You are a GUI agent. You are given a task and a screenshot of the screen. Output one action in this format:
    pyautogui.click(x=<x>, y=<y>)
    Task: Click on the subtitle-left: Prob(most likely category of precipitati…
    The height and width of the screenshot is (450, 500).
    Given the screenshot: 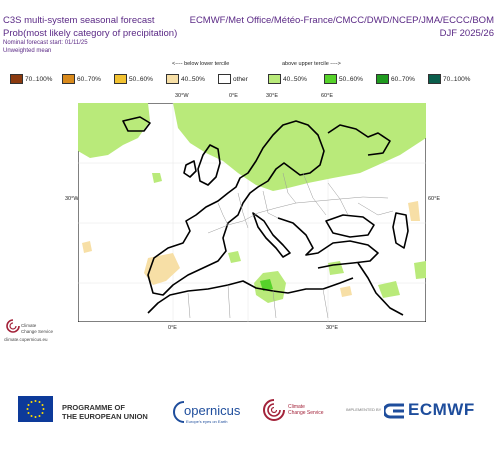 What is the action you would take?
    pyautogui.click(x=90, y=33)
    